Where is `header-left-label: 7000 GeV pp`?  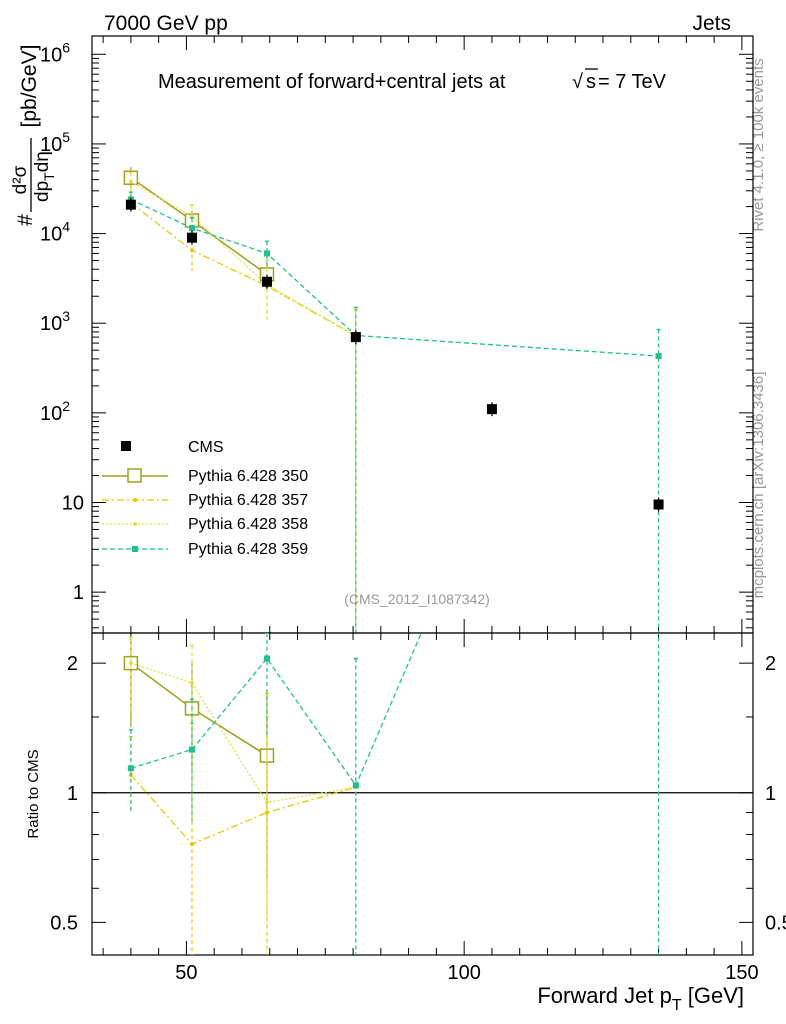
header-left-label: 7000 GeV pp is located at coordinates (166, 23).